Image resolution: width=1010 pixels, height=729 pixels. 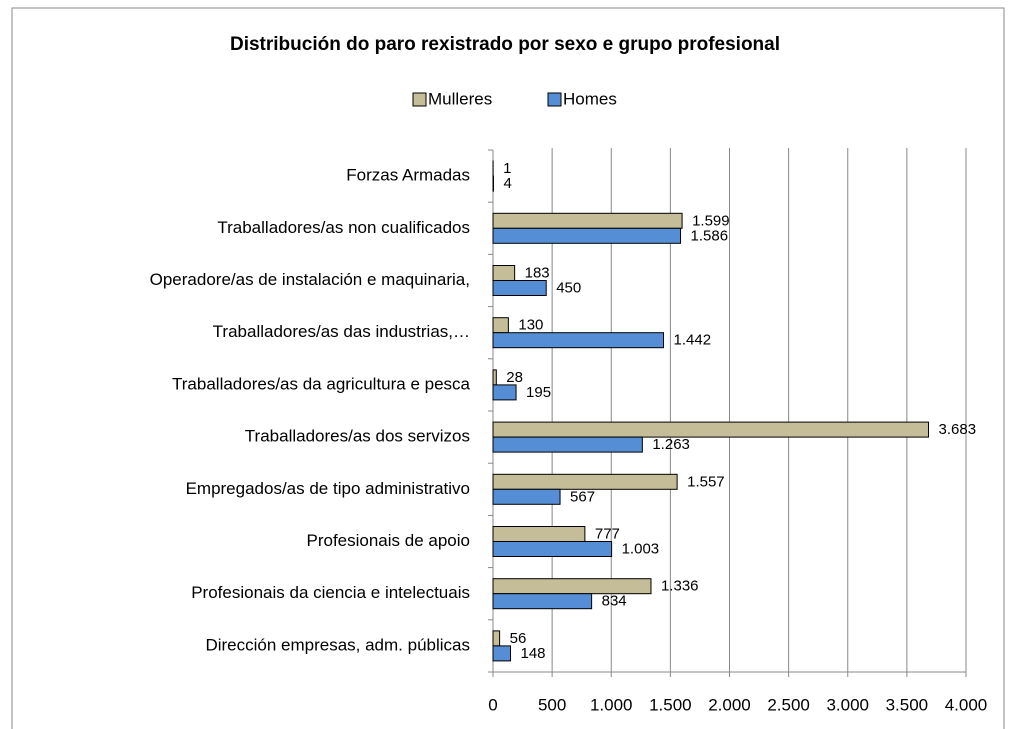 I want to click on value-label: 148, so click(x=533, y=653).